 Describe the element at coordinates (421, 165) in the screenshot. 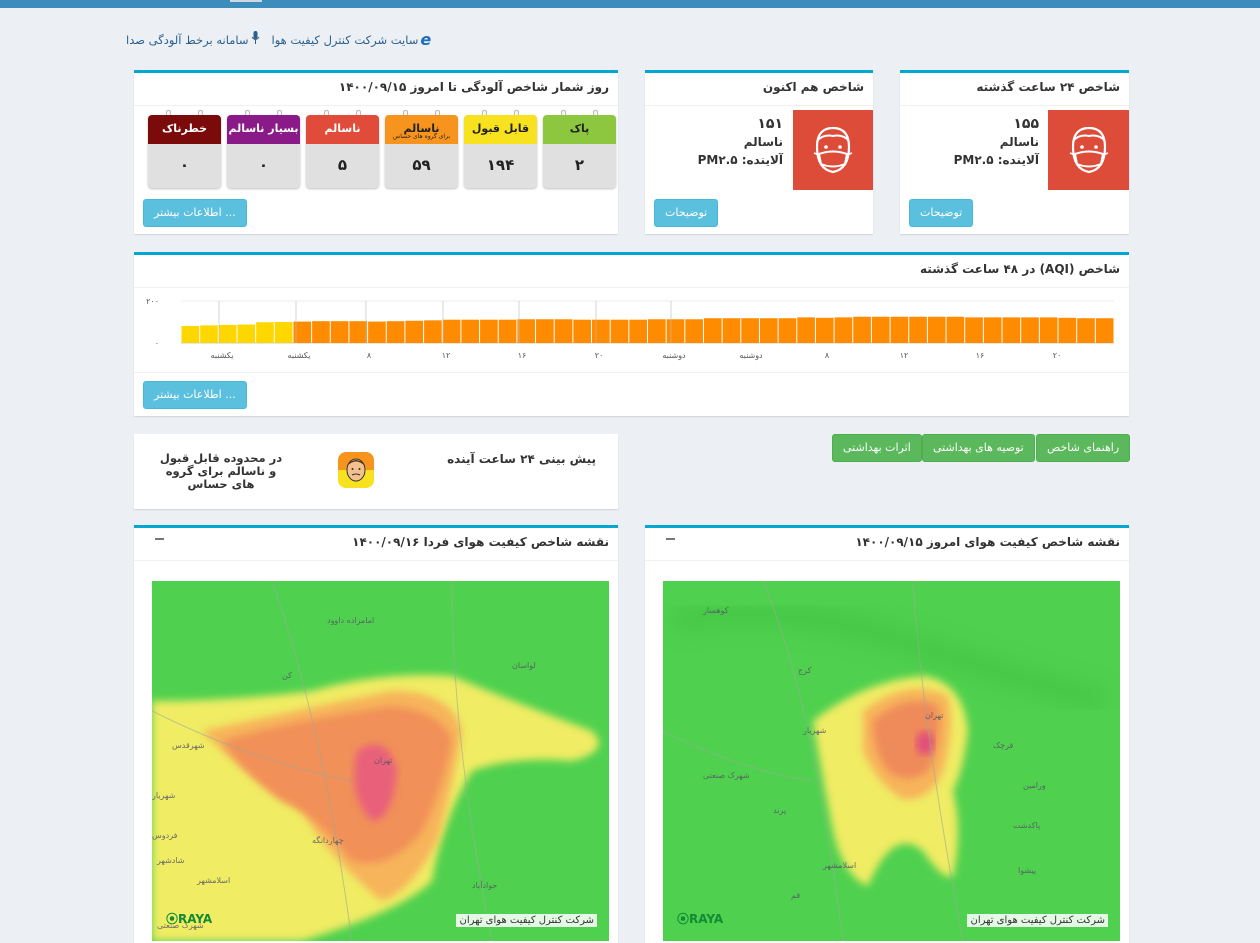

I see `day-counter-value: ۵۹` at that location.